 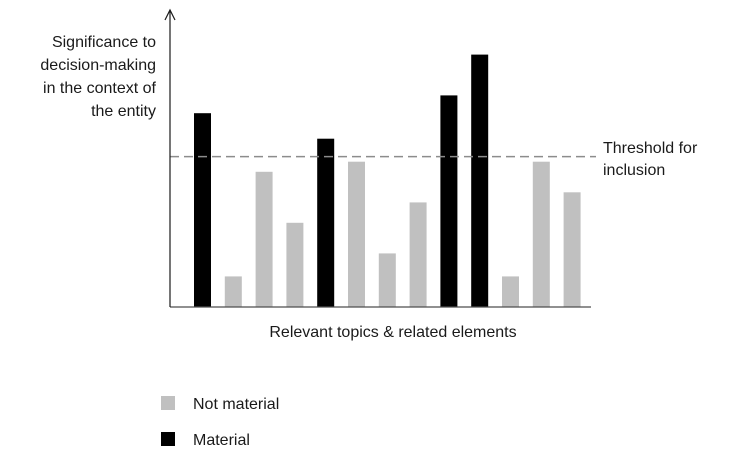 What do you see at coordinates (220, 422) in the screenshot?
I see `legend: Not material Material` at bounding box center [220, 422].